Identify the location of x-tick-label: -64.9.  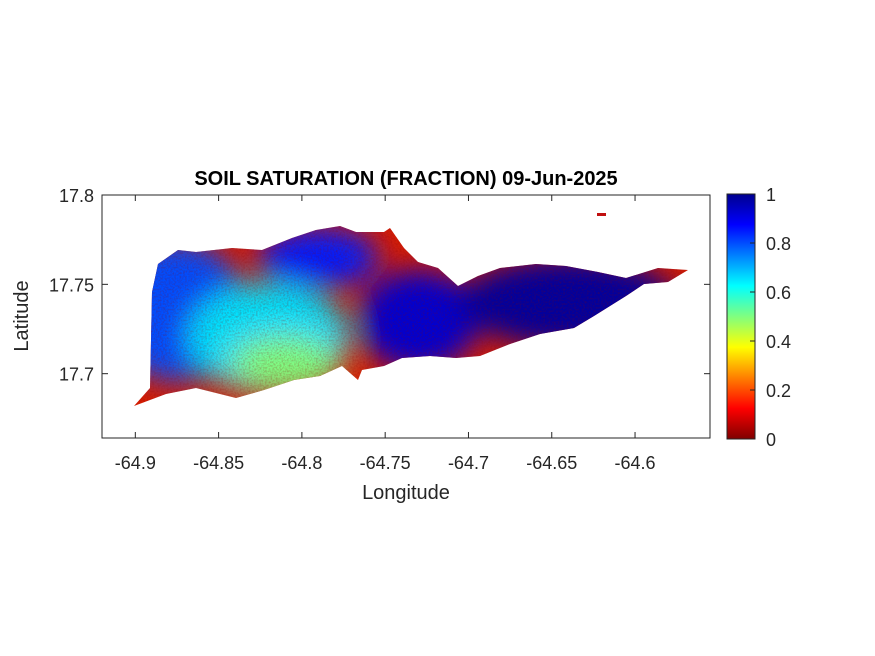
(135, 463).